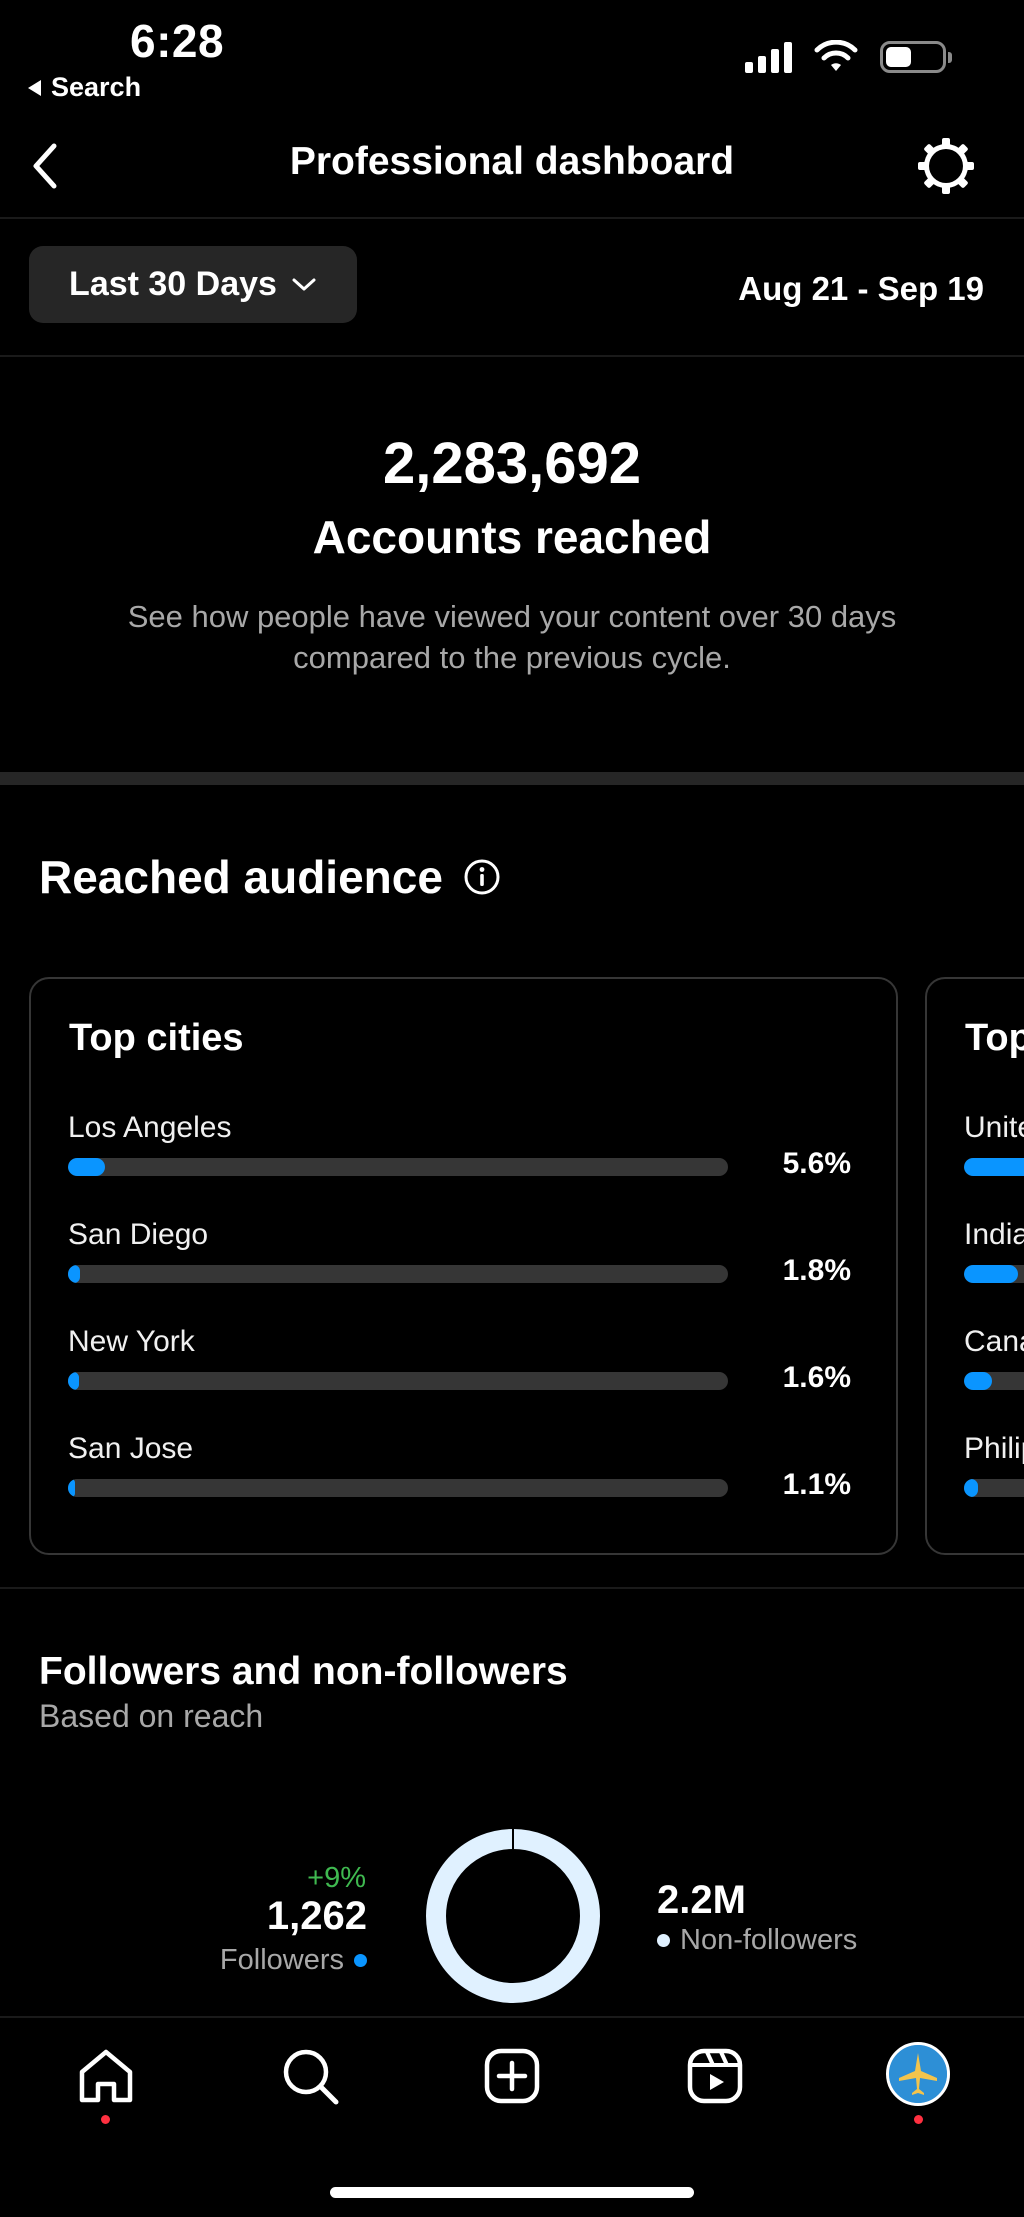 The width and height of the screenshot is (1024, 2217). I want to click on city-label: Los Angeles, so click(150, 1127).